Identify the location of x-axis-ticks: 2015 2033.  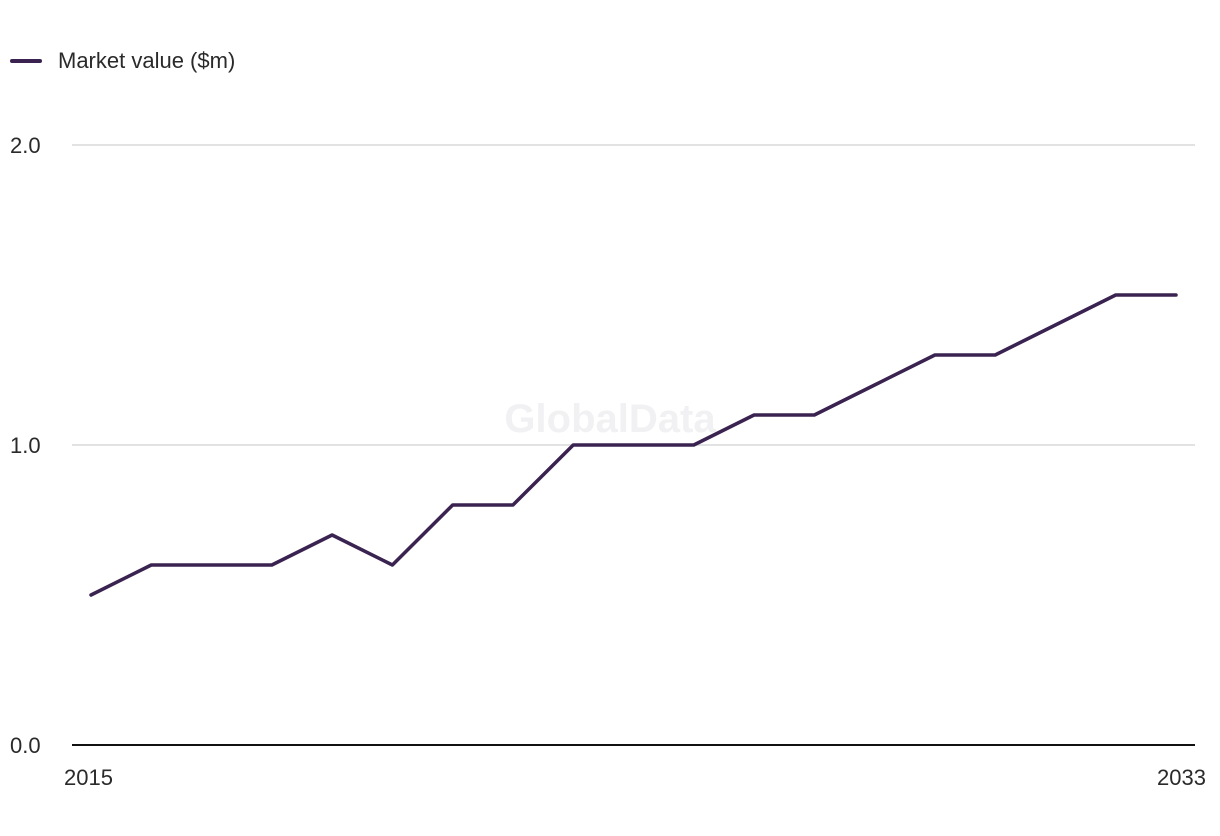
(635, 777).